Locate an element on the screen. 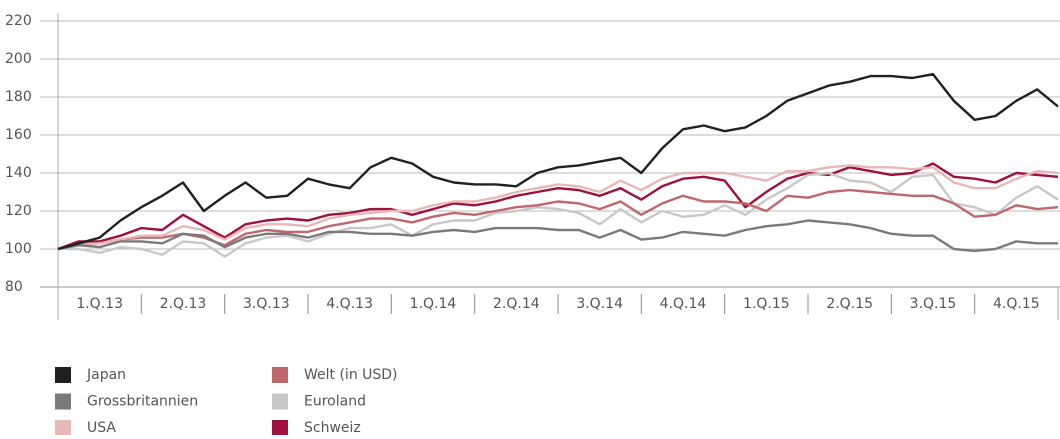  x-tick-label: 2.Q.15 is located at coordinates (849, 304).